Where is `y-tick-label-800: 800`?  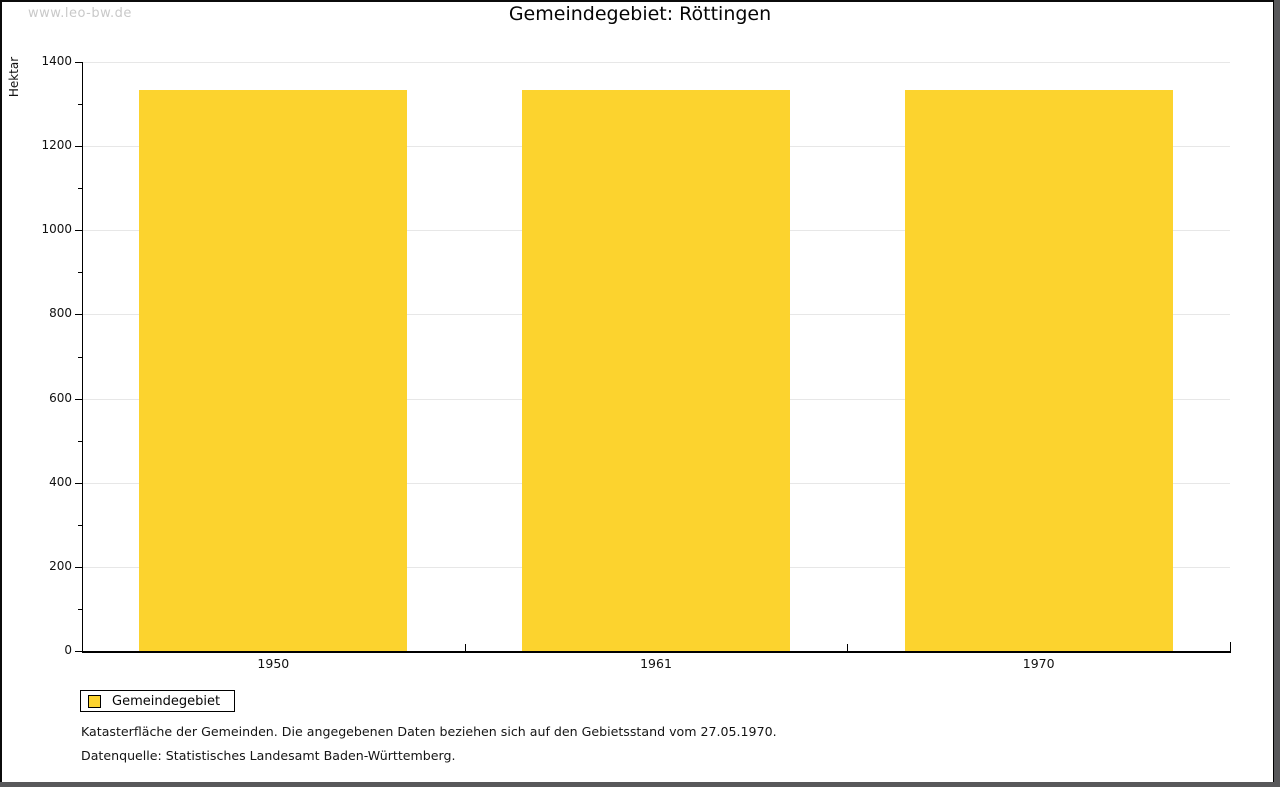 y-tick-label-800: 800 is located at coordinates (60, 313).